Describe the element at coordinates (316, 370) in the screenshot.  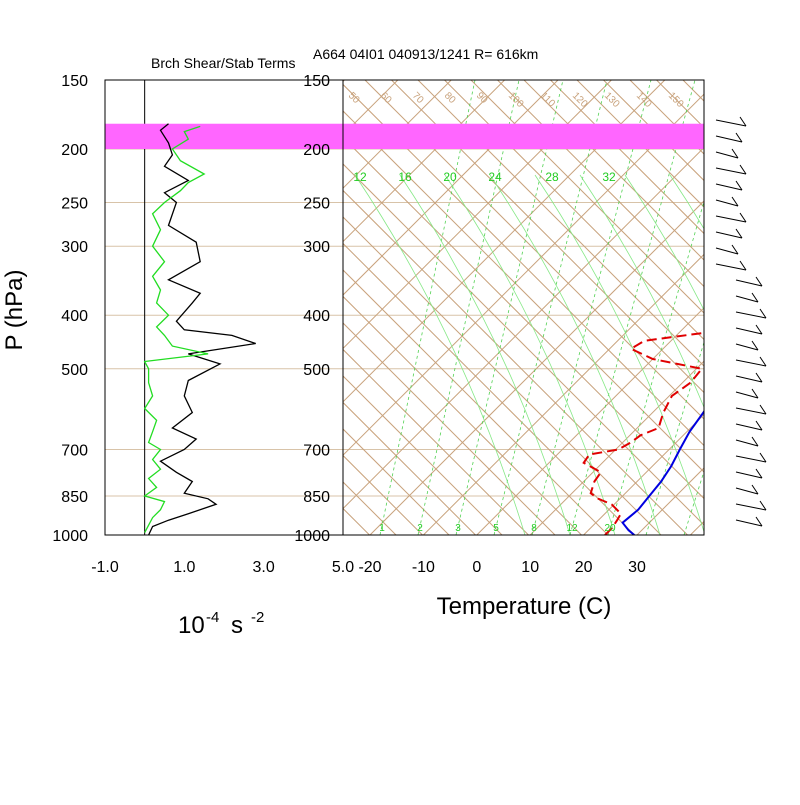
I see `right-pressure-tick-label: 500` at that location.